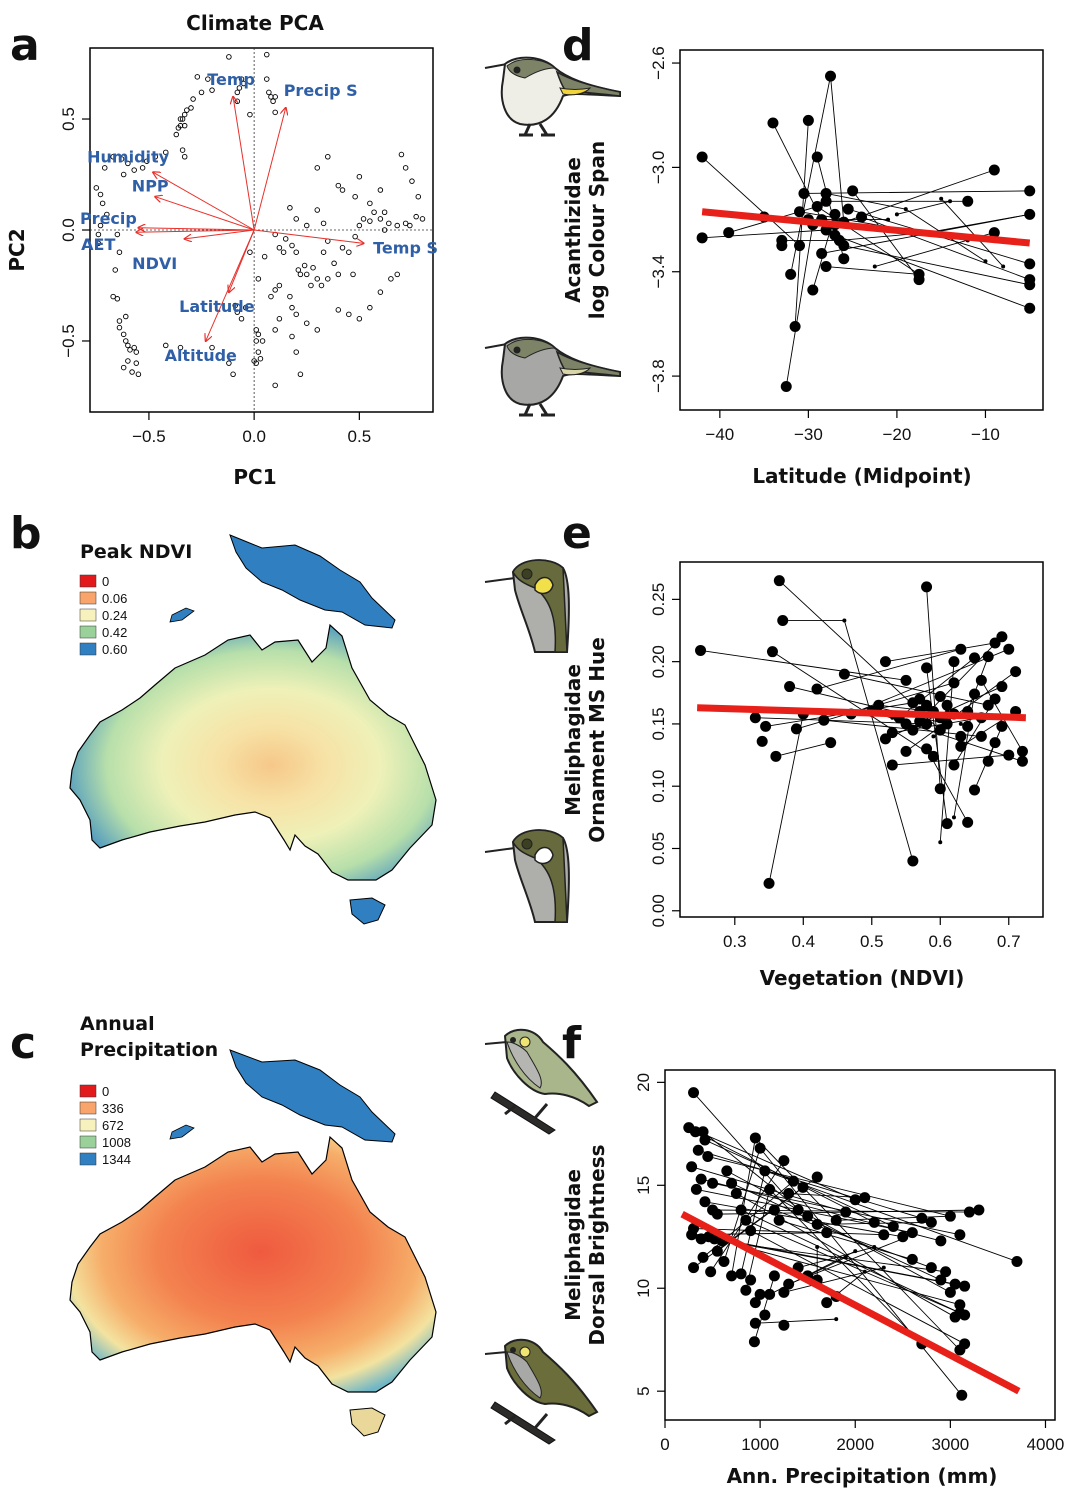  Describe the element at coordinates (872, 941) in the screenshot. I see `e-x-tick-label: 0.5` at that location.